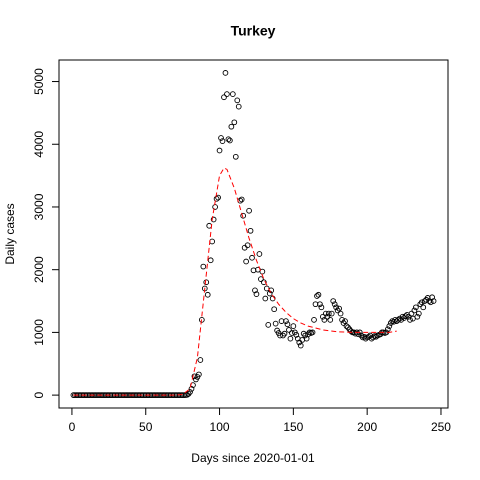 Image resolution: width=480 pixels, height=480 pixels. I want to click on x-tick-label: 200, so click(367, 427).